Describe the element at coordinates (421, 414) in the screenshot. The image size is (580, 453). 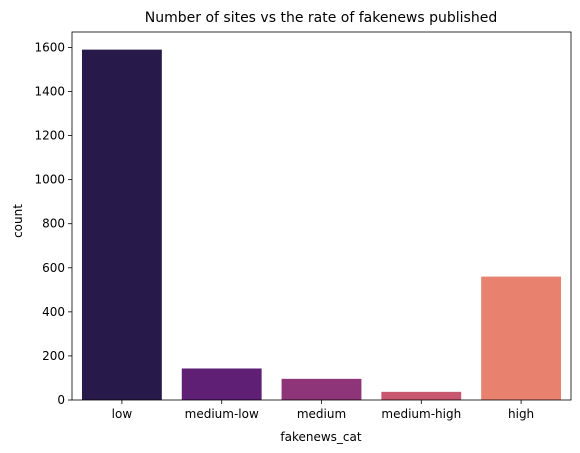
I see `x-tick-label: medium-high` at that location.